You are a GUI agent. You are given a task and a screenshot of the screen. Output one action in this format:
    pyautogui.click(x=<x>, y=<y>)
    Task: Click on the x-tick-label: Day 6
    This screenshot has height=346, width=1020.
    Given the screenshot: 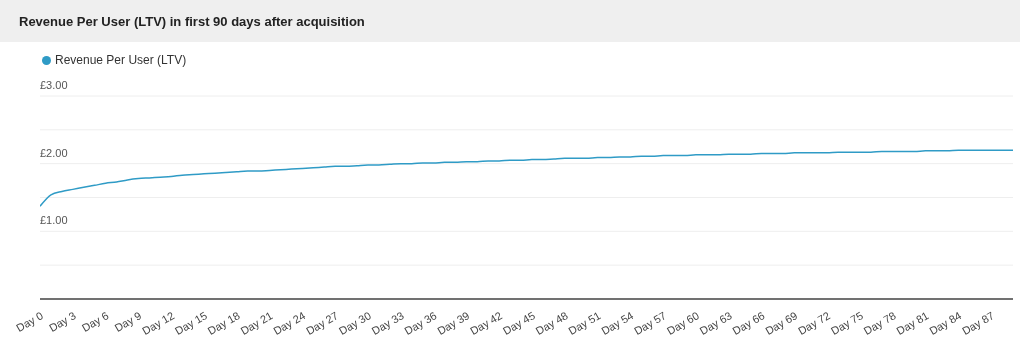 What is the action you would take?
    pyautogui.click(x=95, y=322)
    